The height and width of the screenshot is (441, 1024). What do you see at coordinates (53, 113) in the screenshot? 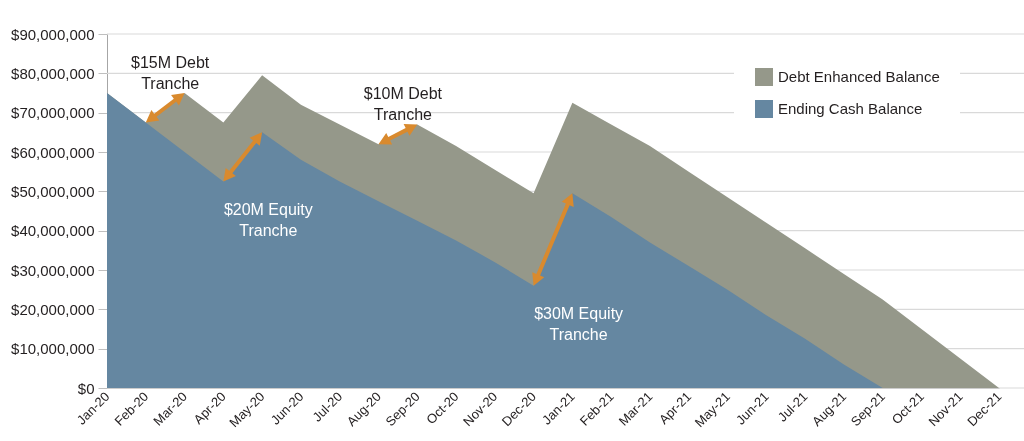
I see `y-tick-label: $70,000,000` at bounding box center [53, 113].